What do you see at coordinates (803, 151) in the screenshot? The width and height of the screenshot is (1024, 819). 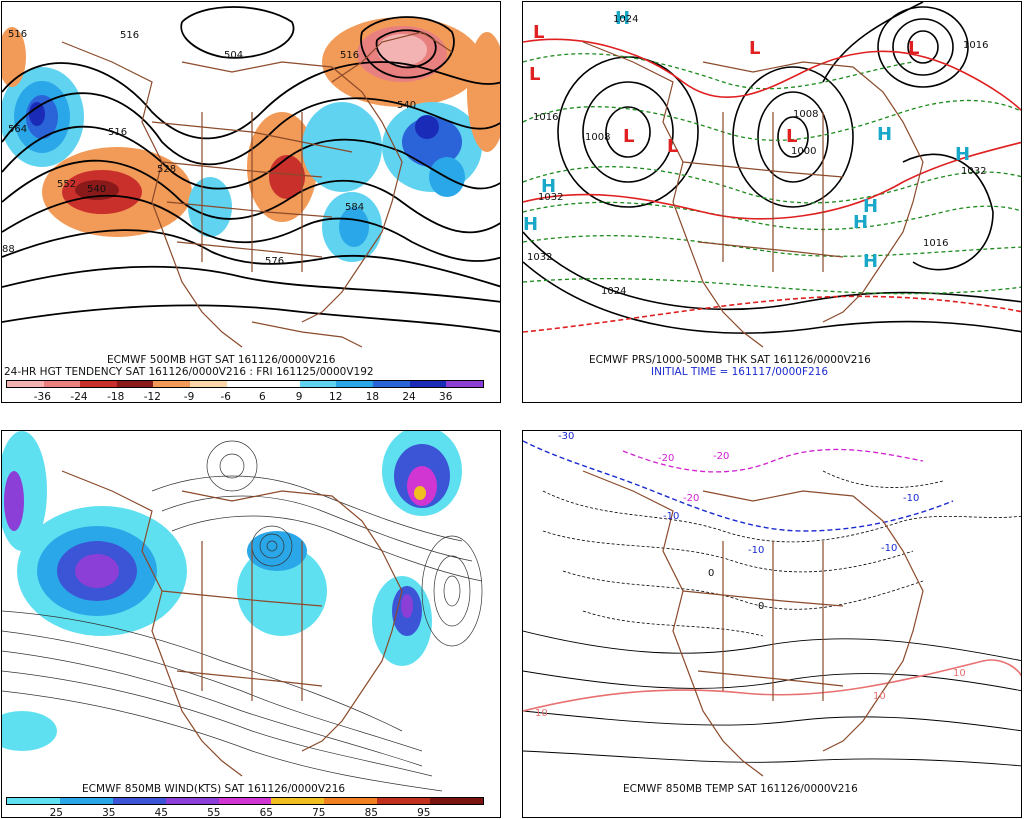 I see `isobar-label: 1000` at bounding box center [803, 151].